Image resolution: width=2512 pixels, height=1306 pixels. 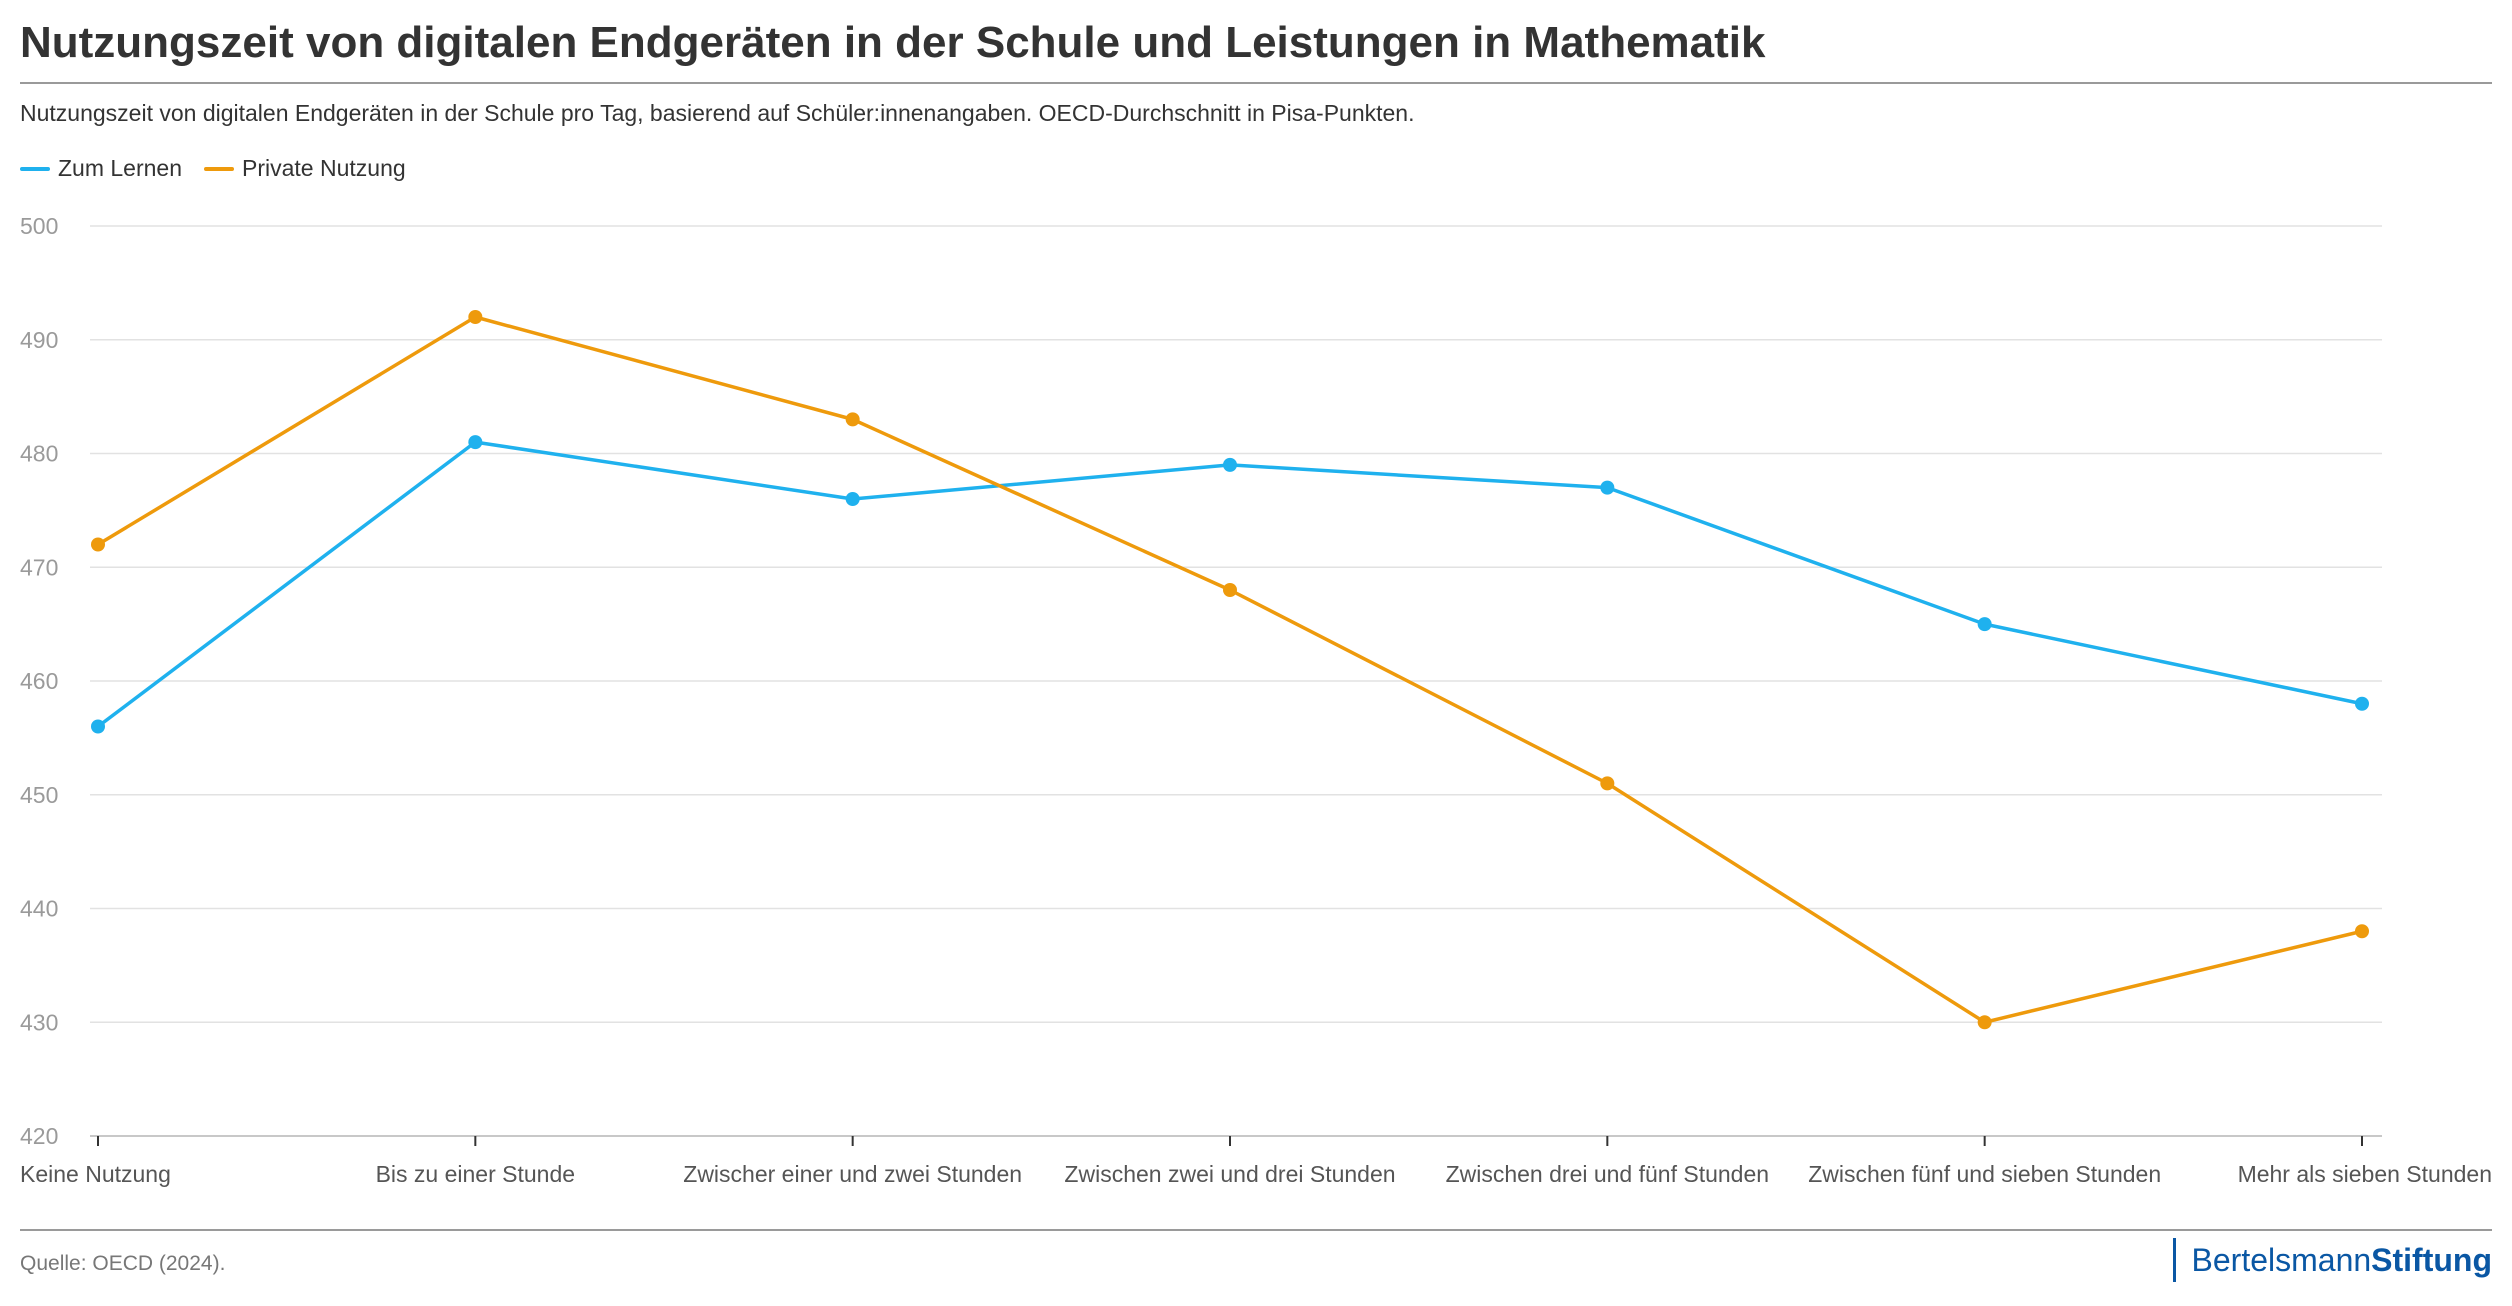 What do you see at coordinates (39, 454) in the screenshot?
I see `y-tick-label-480: 480` at bounding box center [39, 454].